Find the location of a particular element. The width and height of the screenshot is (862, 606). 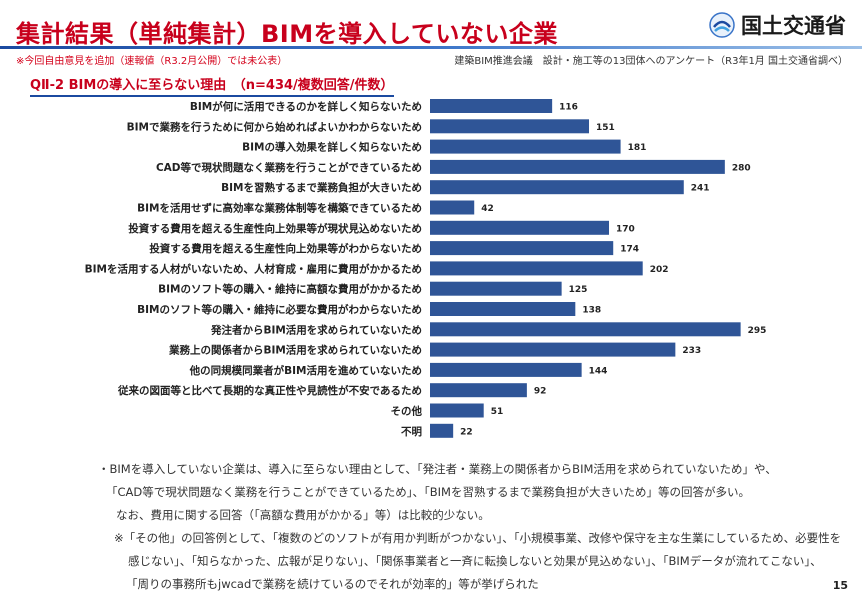

category-label: BIMを活用せずに高効率な業務体制等を構築できているため is located at coordinates (279, 208).